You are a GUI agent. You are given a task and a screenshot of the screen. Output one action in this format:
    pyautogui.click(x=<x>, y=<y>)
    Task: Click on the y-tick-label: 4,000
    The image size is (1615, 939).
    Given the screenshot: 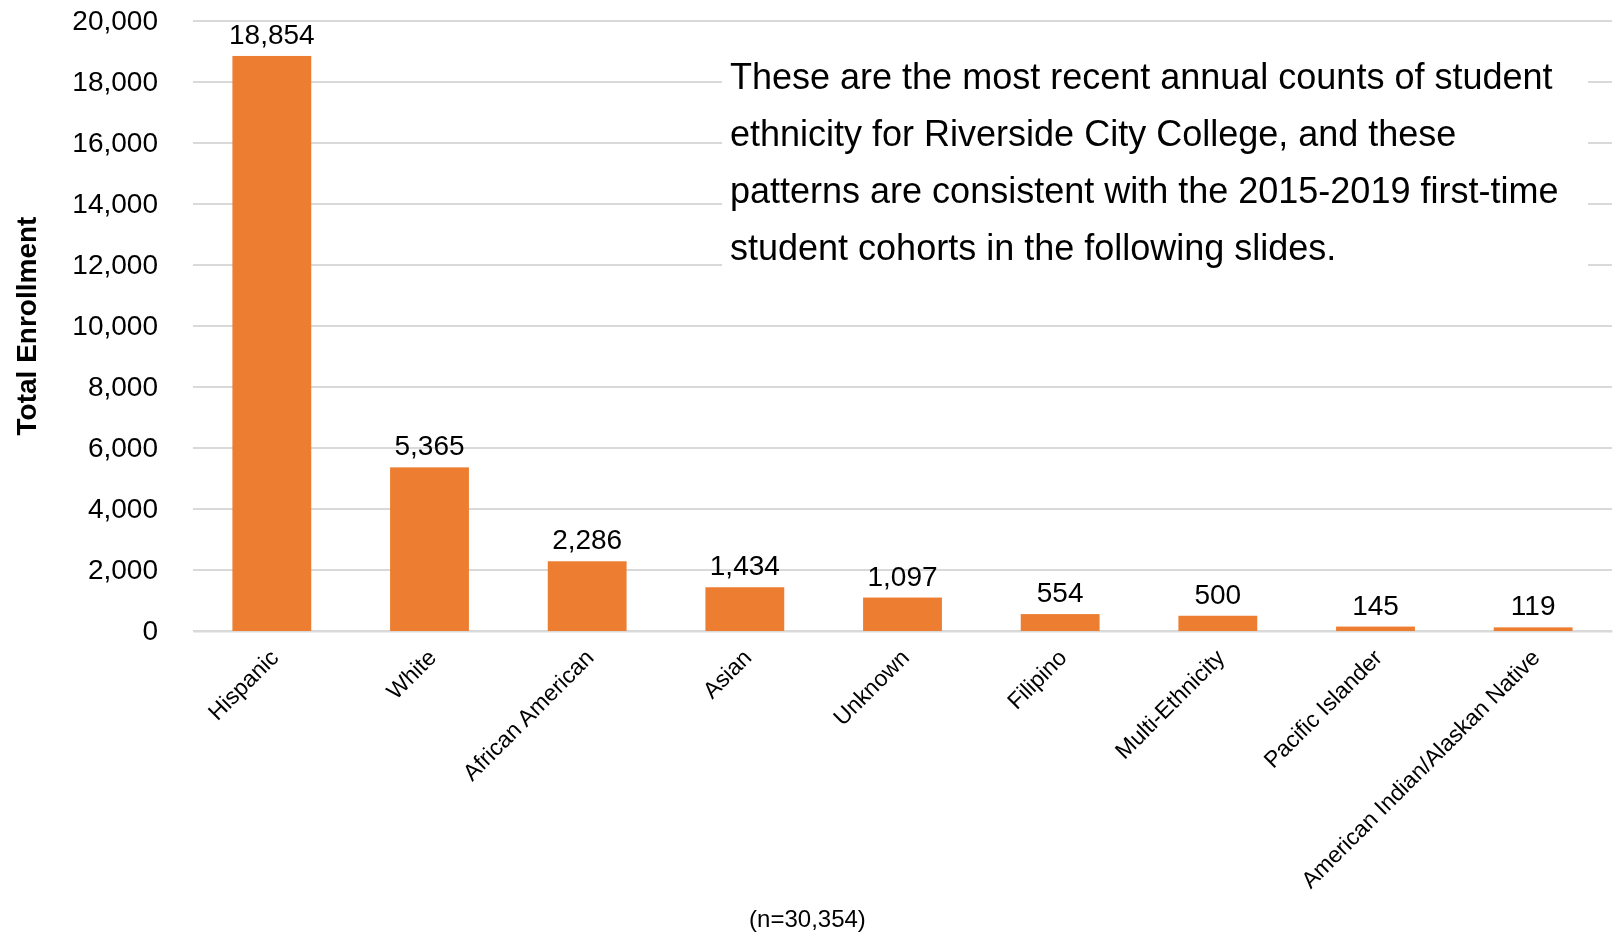 What is the action you would take?
    pyautogui.click(x=122, y=509)
    